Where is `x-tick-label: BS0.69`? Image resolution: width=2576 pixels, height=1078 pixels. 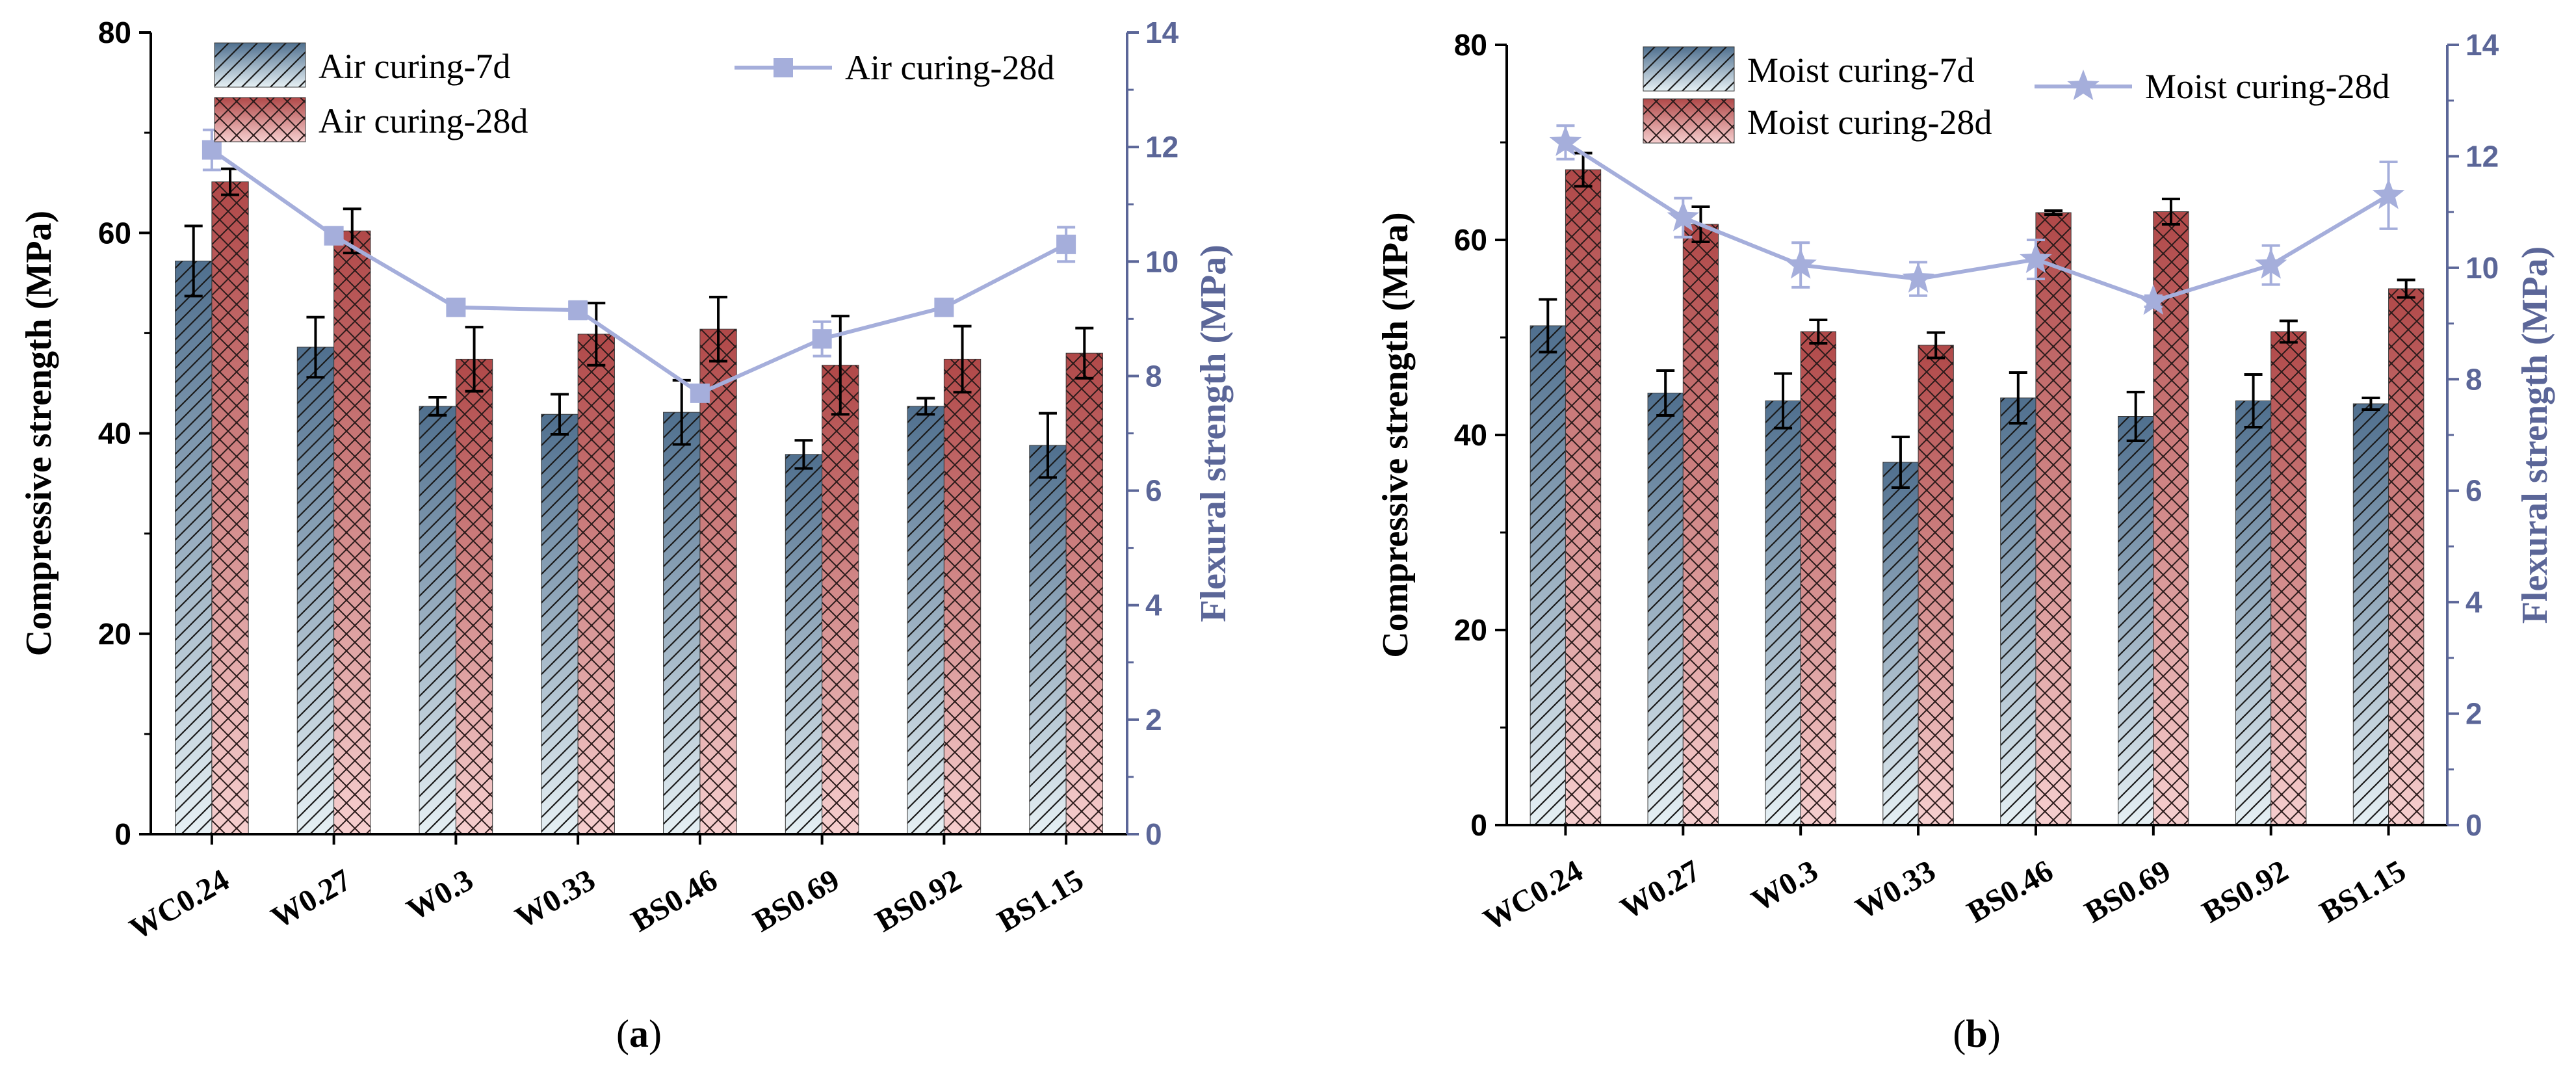 x-tick-label: BS0.69 is located at coordinates (797, 901).